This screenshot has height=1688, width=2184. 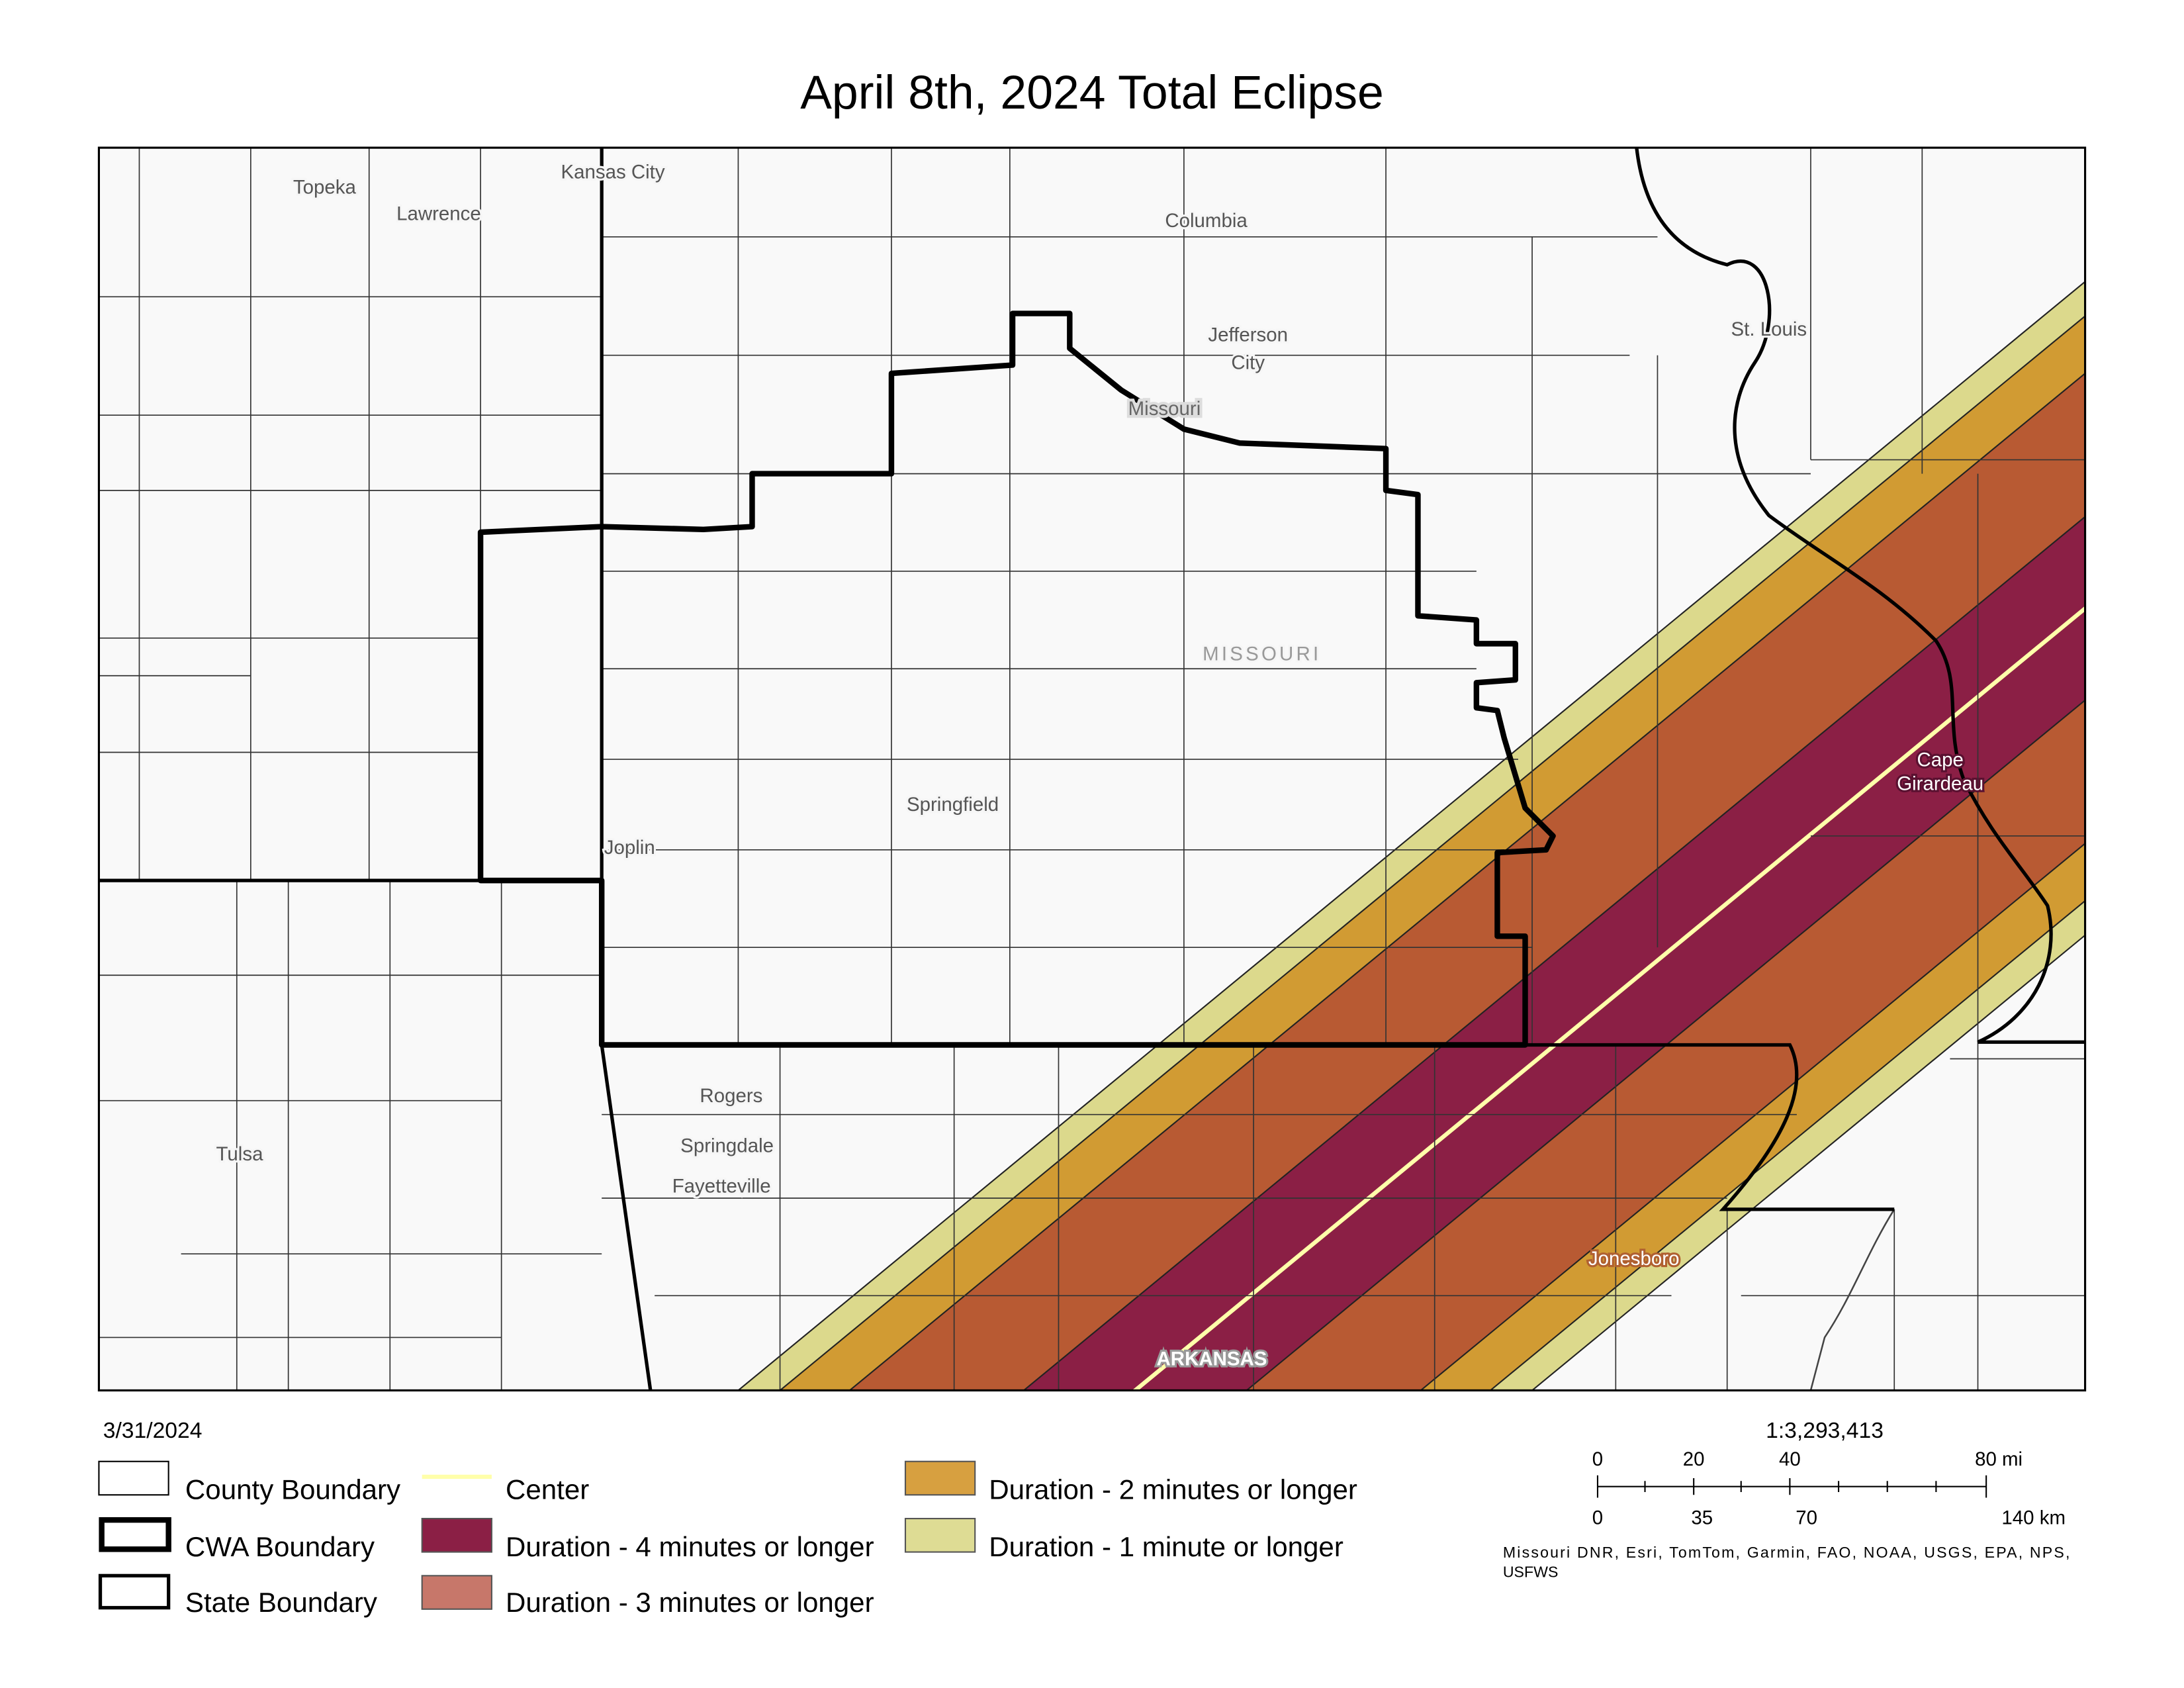 What do you see at coordinates (1825, 1431) in the screenshot?
I see `scale-ratio: 1:3,293,413` at bounding box center [1825, 1431].